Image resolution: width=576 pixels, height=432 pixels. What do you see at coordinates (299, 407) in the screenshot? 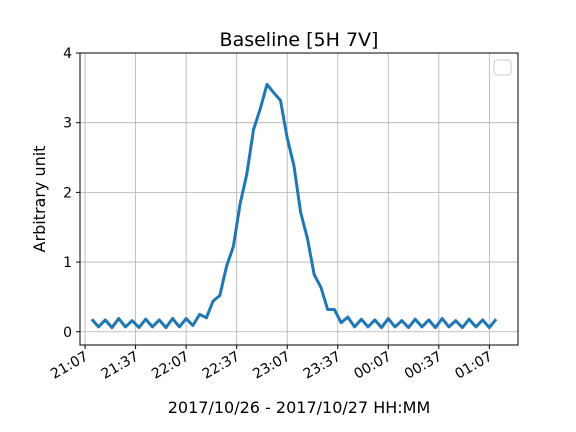
I see `x-axis-label: 2017/10/26 - 2017/10/27 HH:MM` at bounding box center [299, 407].